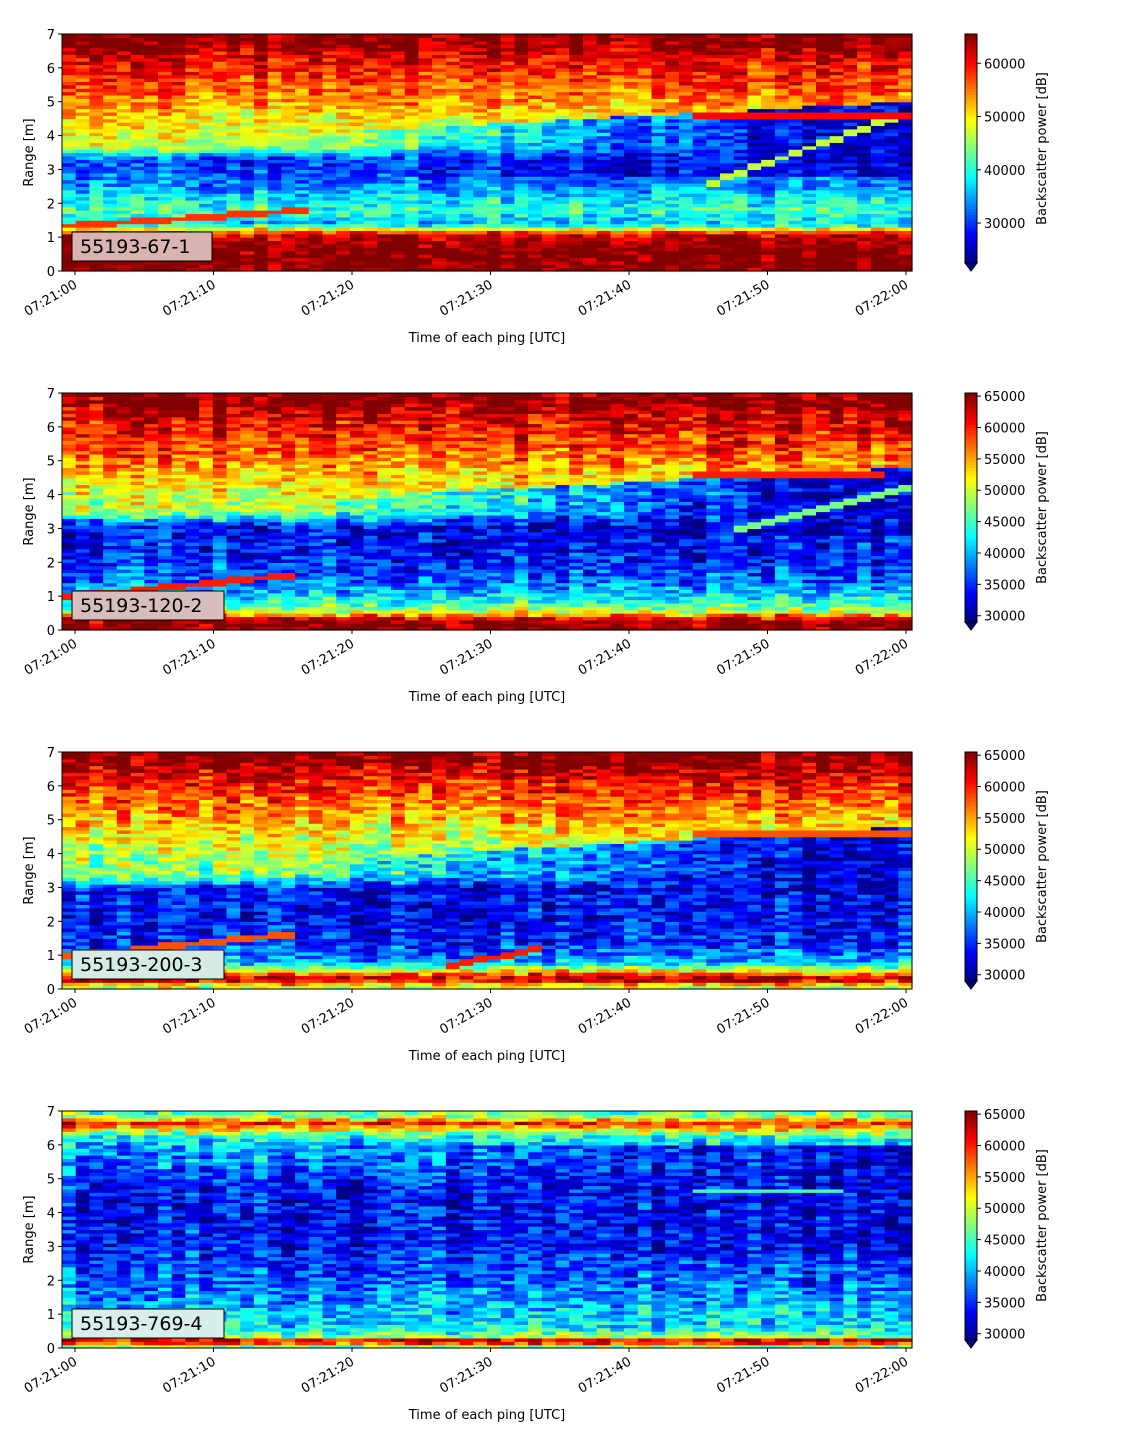 The height and width of the screenshot is (1436, 1140). I want to click on y-tick-label: 6, so click(51, 69).